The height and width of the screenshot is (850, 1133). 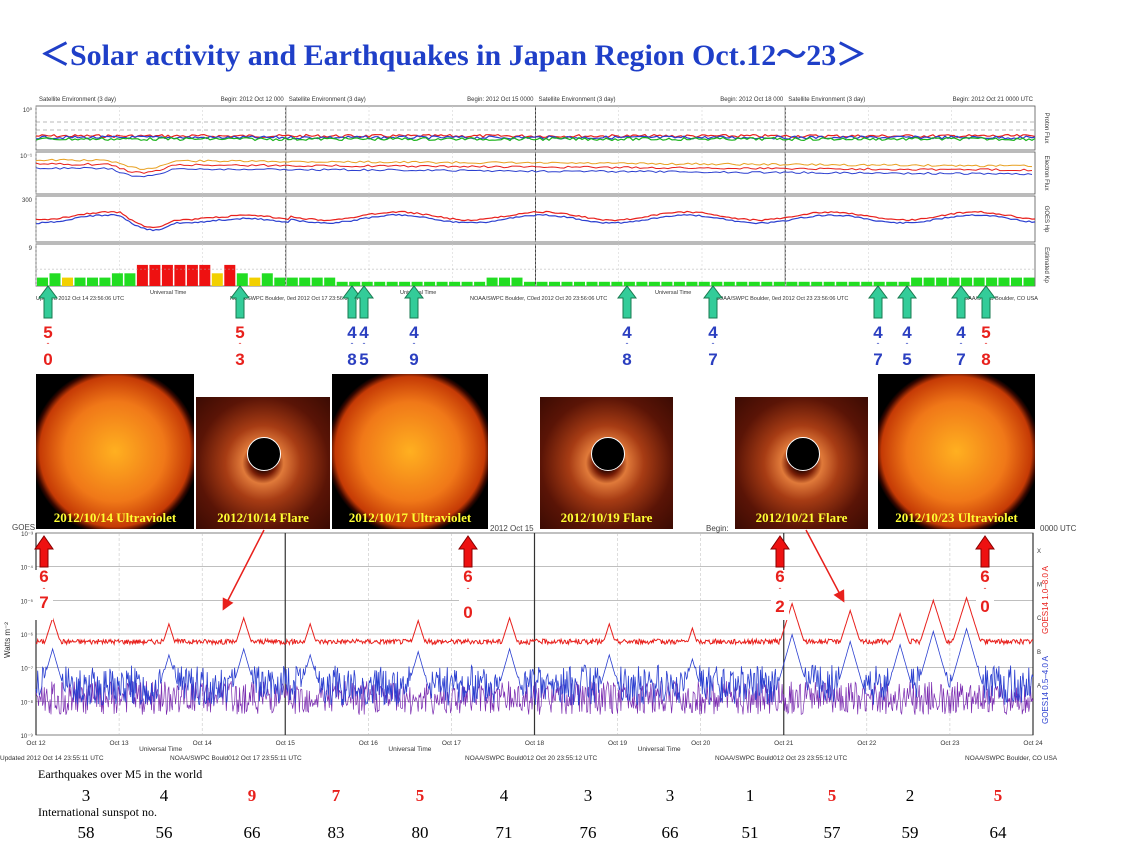 I want to click on xray-y-tick: 10⁻³, so click(x=27, y=535).